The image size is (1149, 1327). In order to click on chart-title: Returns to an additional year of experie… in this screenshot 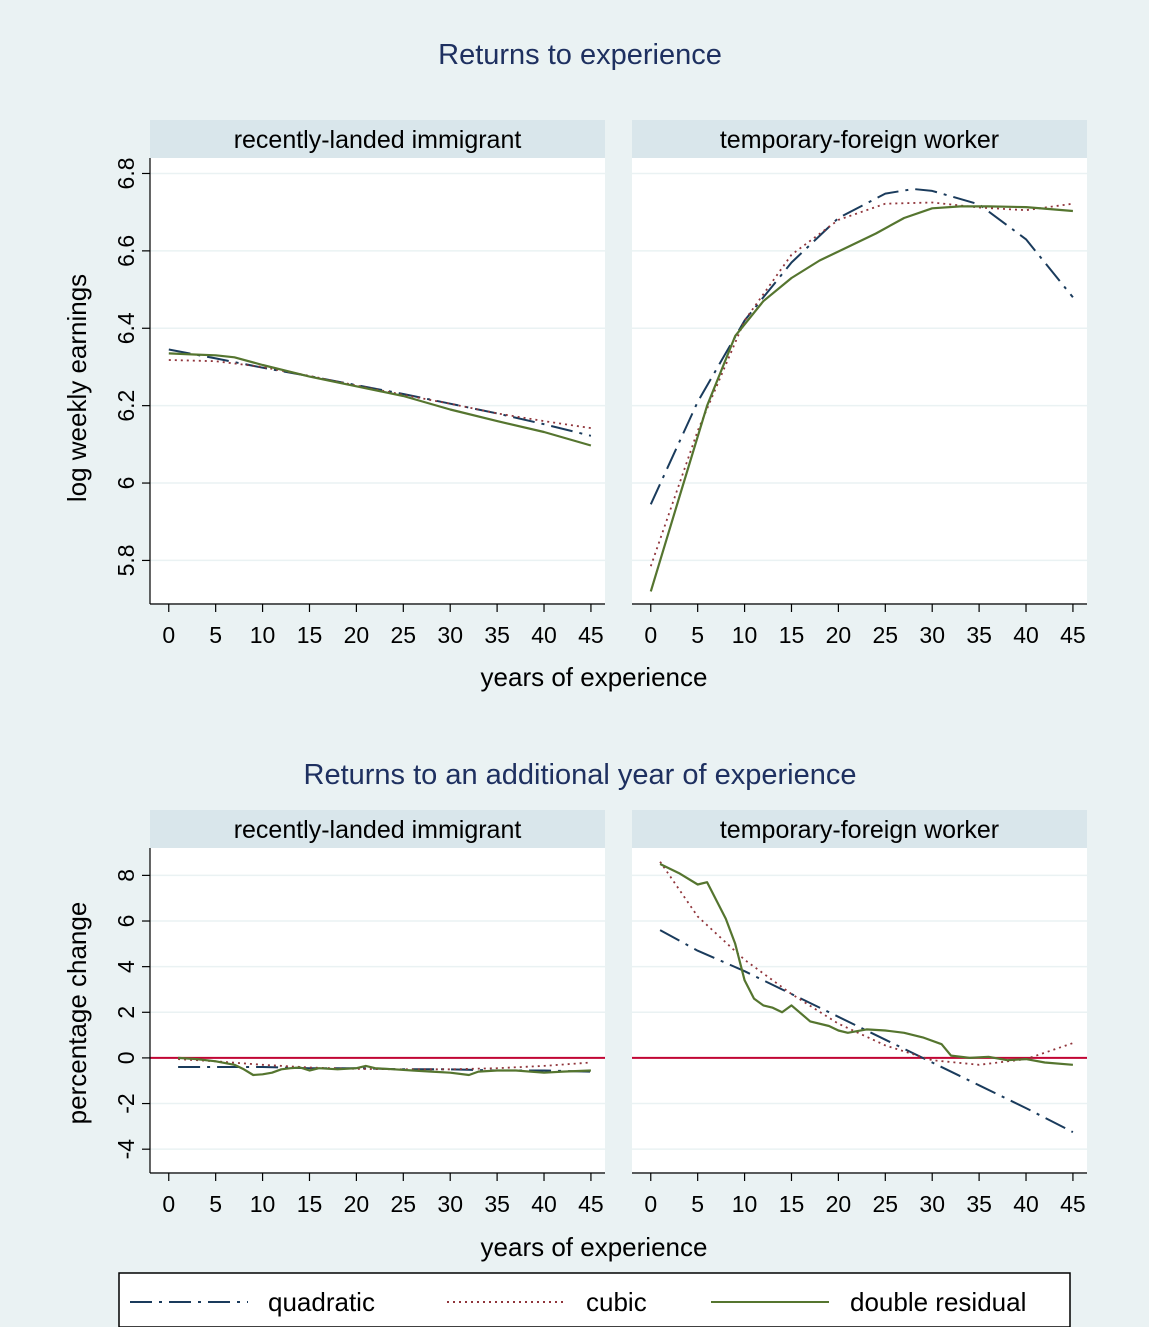, I will do `click(580, 775)`.